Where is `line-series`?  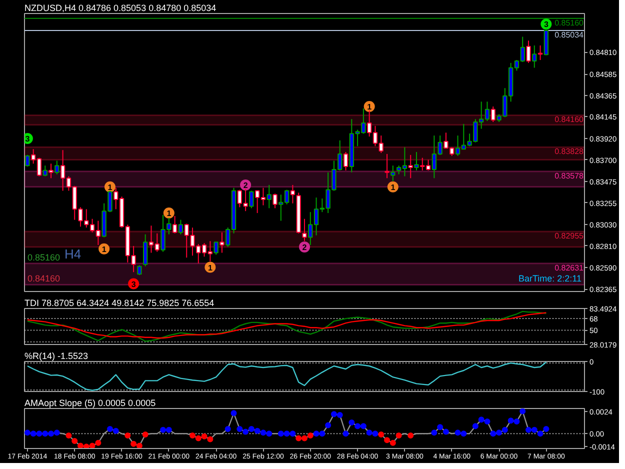 line-series is located at coordinates (286, 376).